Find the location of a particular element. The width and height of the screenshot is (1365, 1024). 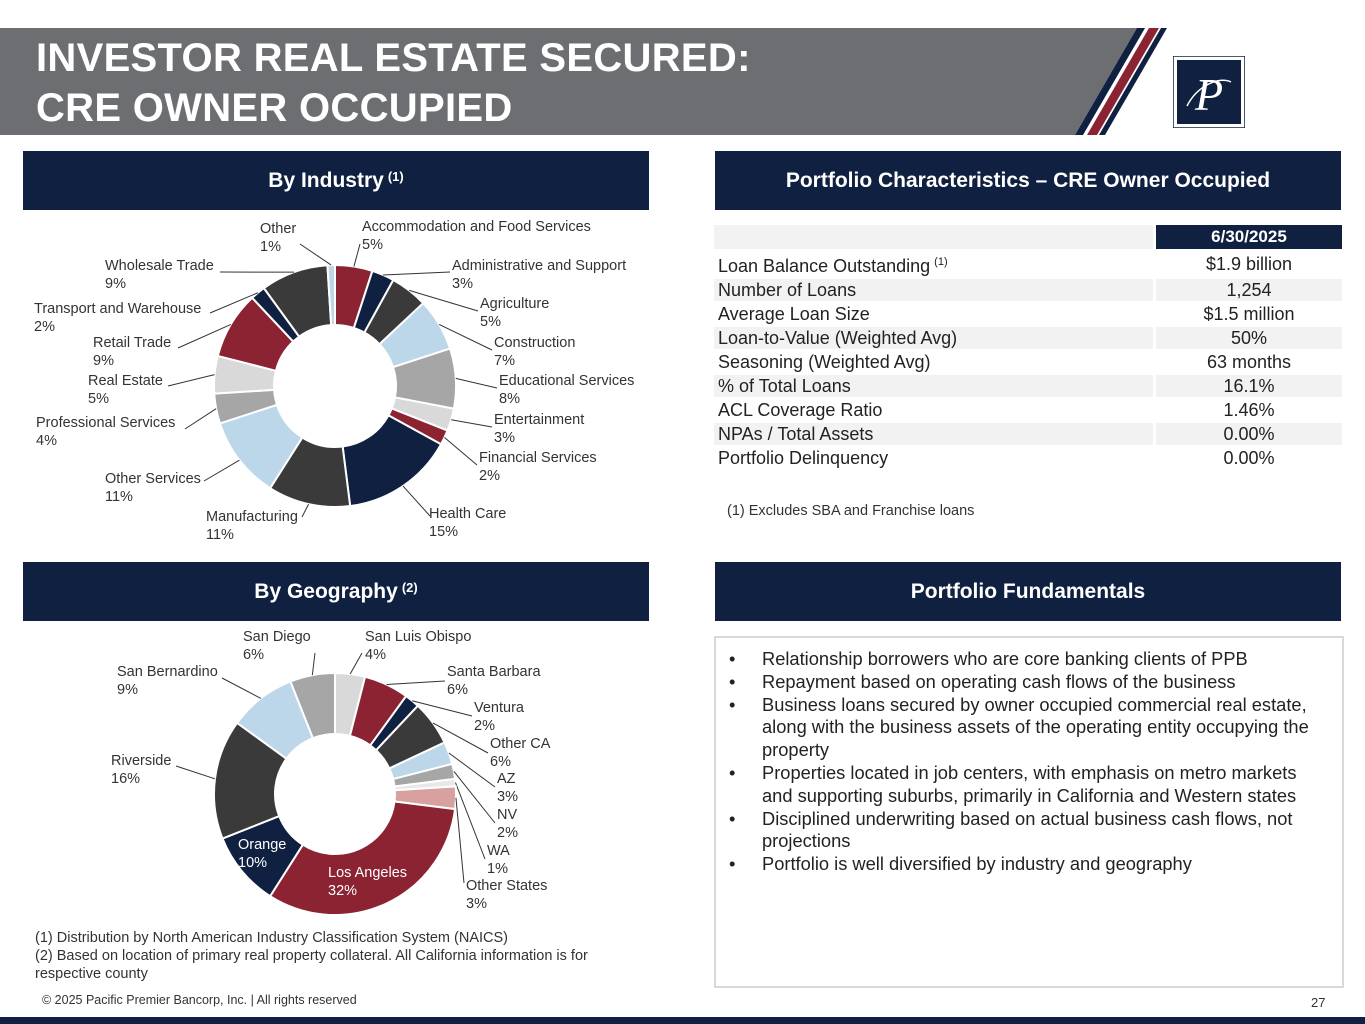

row-label-text: Average Loan Size is located at coordinates (794, 314).